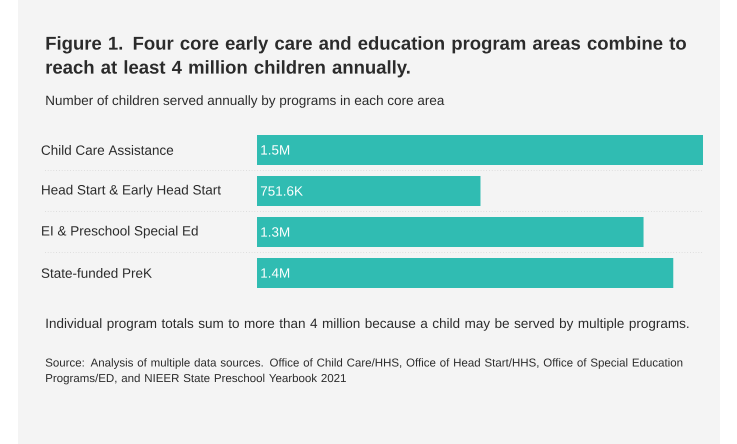  What do you see at coordinates (275, 150) in the screenshot?
I see `data-label: 1.5M` at bounding box center [275, 150].